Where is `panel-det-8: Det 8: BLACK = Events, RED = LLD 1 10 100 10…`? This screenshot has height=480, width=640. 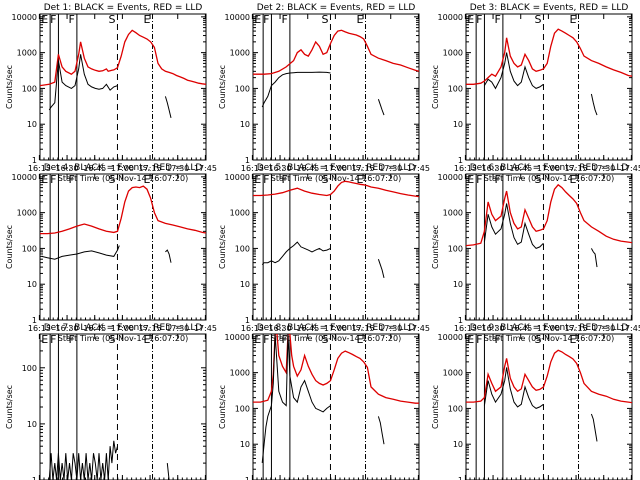 panel-det-8: Det 8: BLACK = Events, RED = LLD 1 10 100 10… is located at coordinates (319, 401).